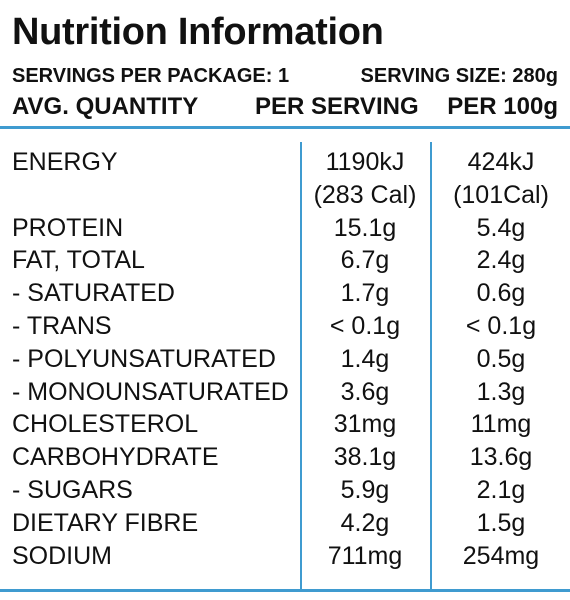  What do you see at coordinates (501, 227) in the screenshot?
I see `per-100g-value: 5.4g` at bounding box center [501, 227].